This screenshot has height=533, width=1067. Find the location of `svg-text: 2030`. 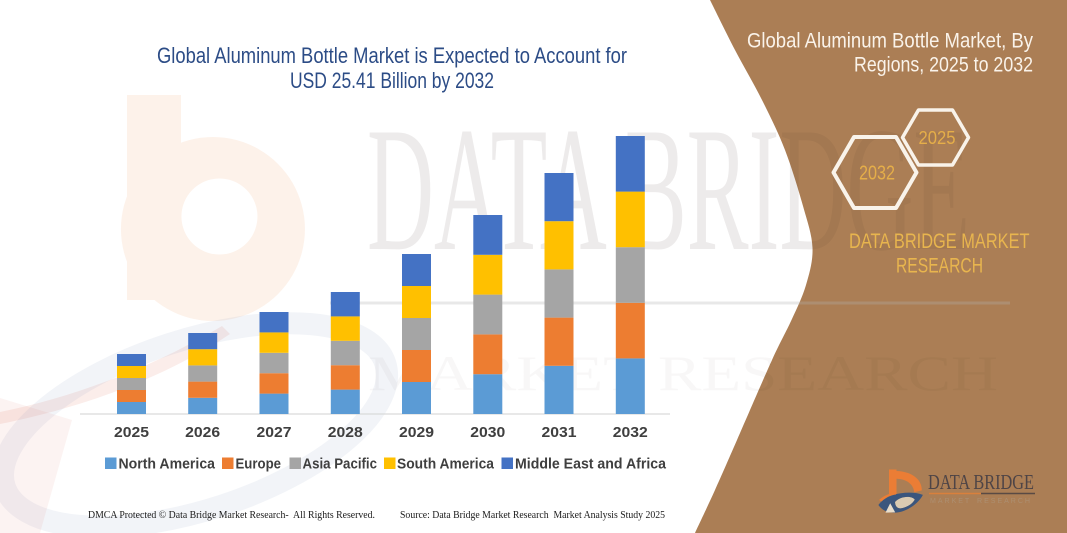

svg-text: 2030 is located at coordinates (487, 433).